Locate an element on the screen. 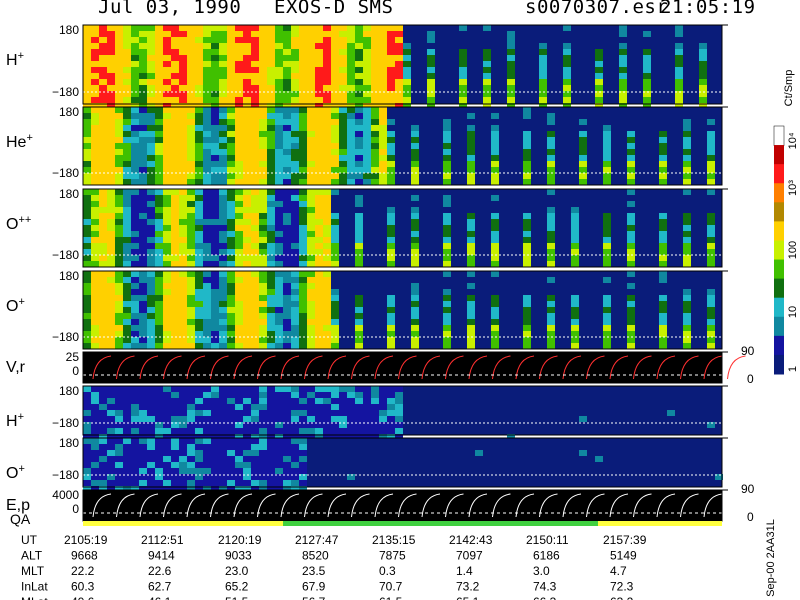  qa-segment is located at coordinates (183, 523).